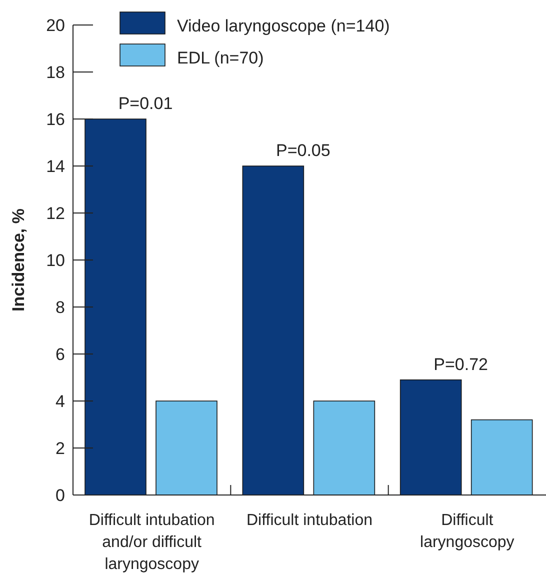  What do you see at coordinates (60, 354) in the screenshot?
I see `y-tick-label: 6` at bounding box center [60, 354].